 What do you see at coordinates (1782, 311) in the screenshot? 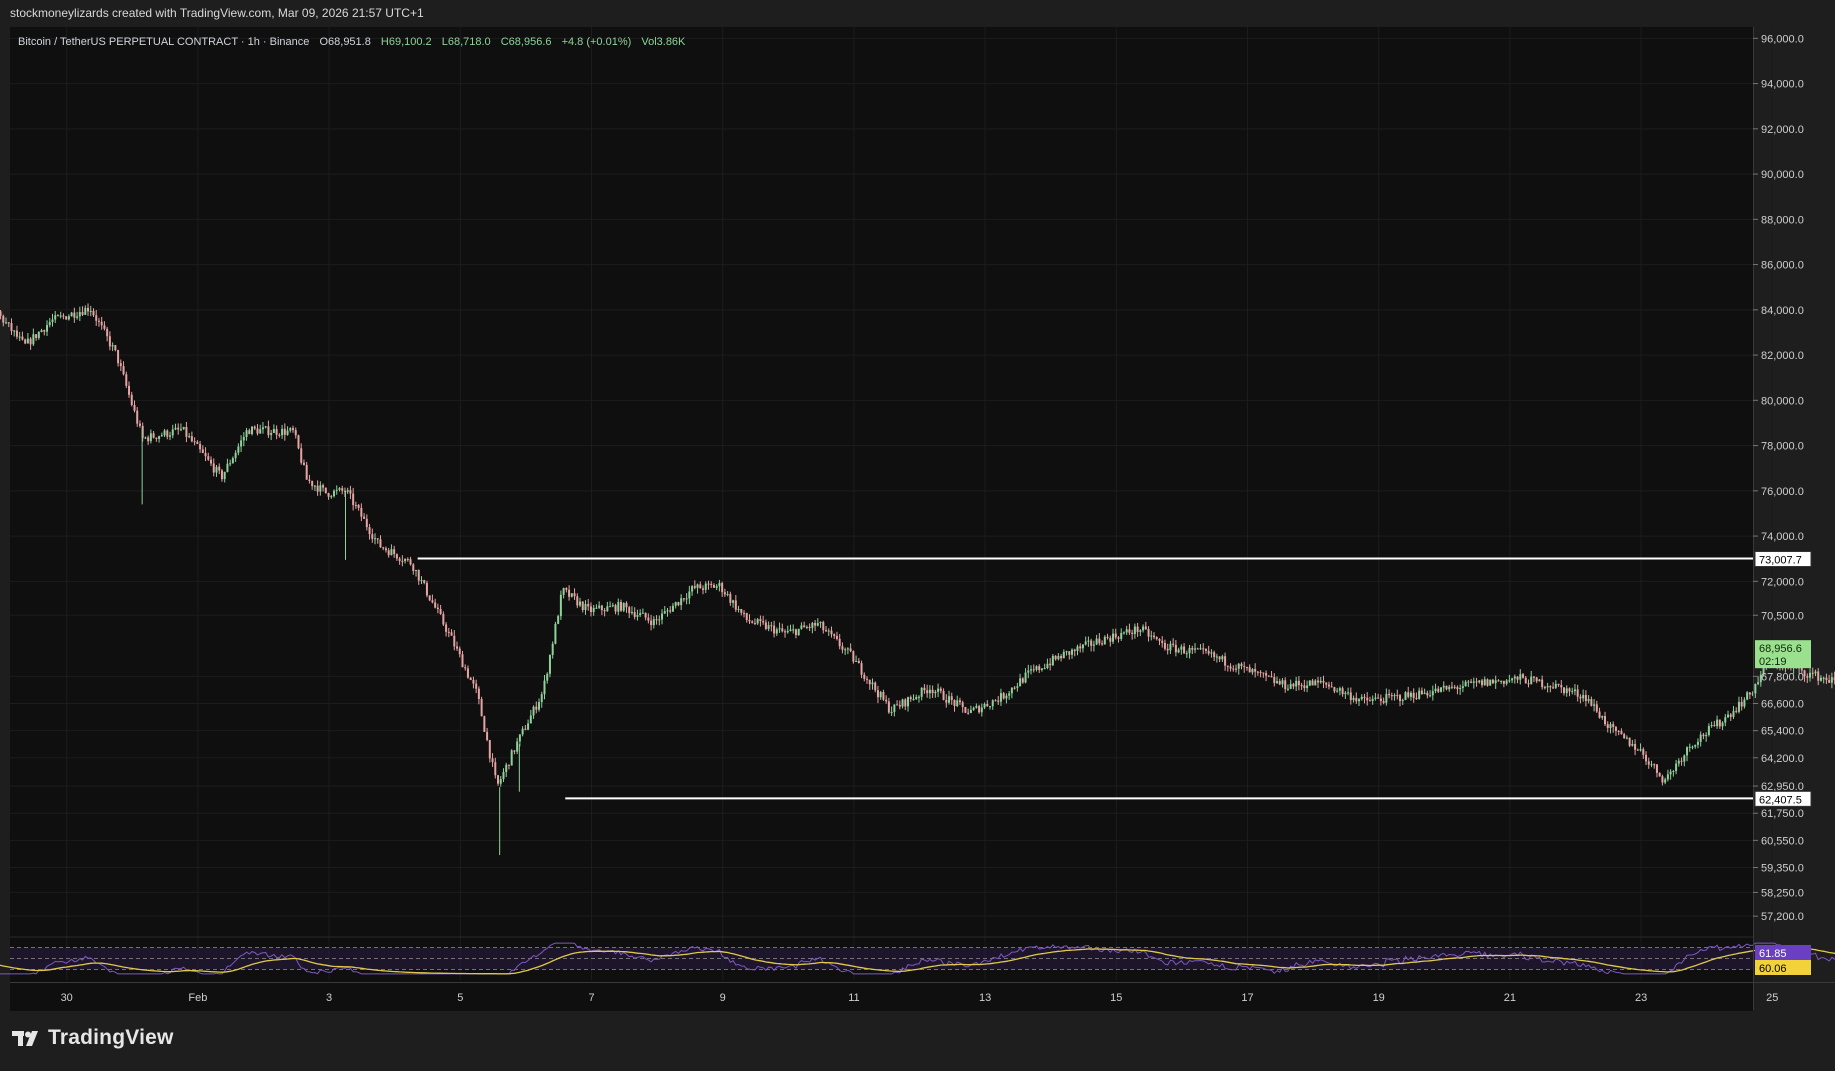
I see `price-axis-label: 84,000.0` at bounding box center [1782, 311].